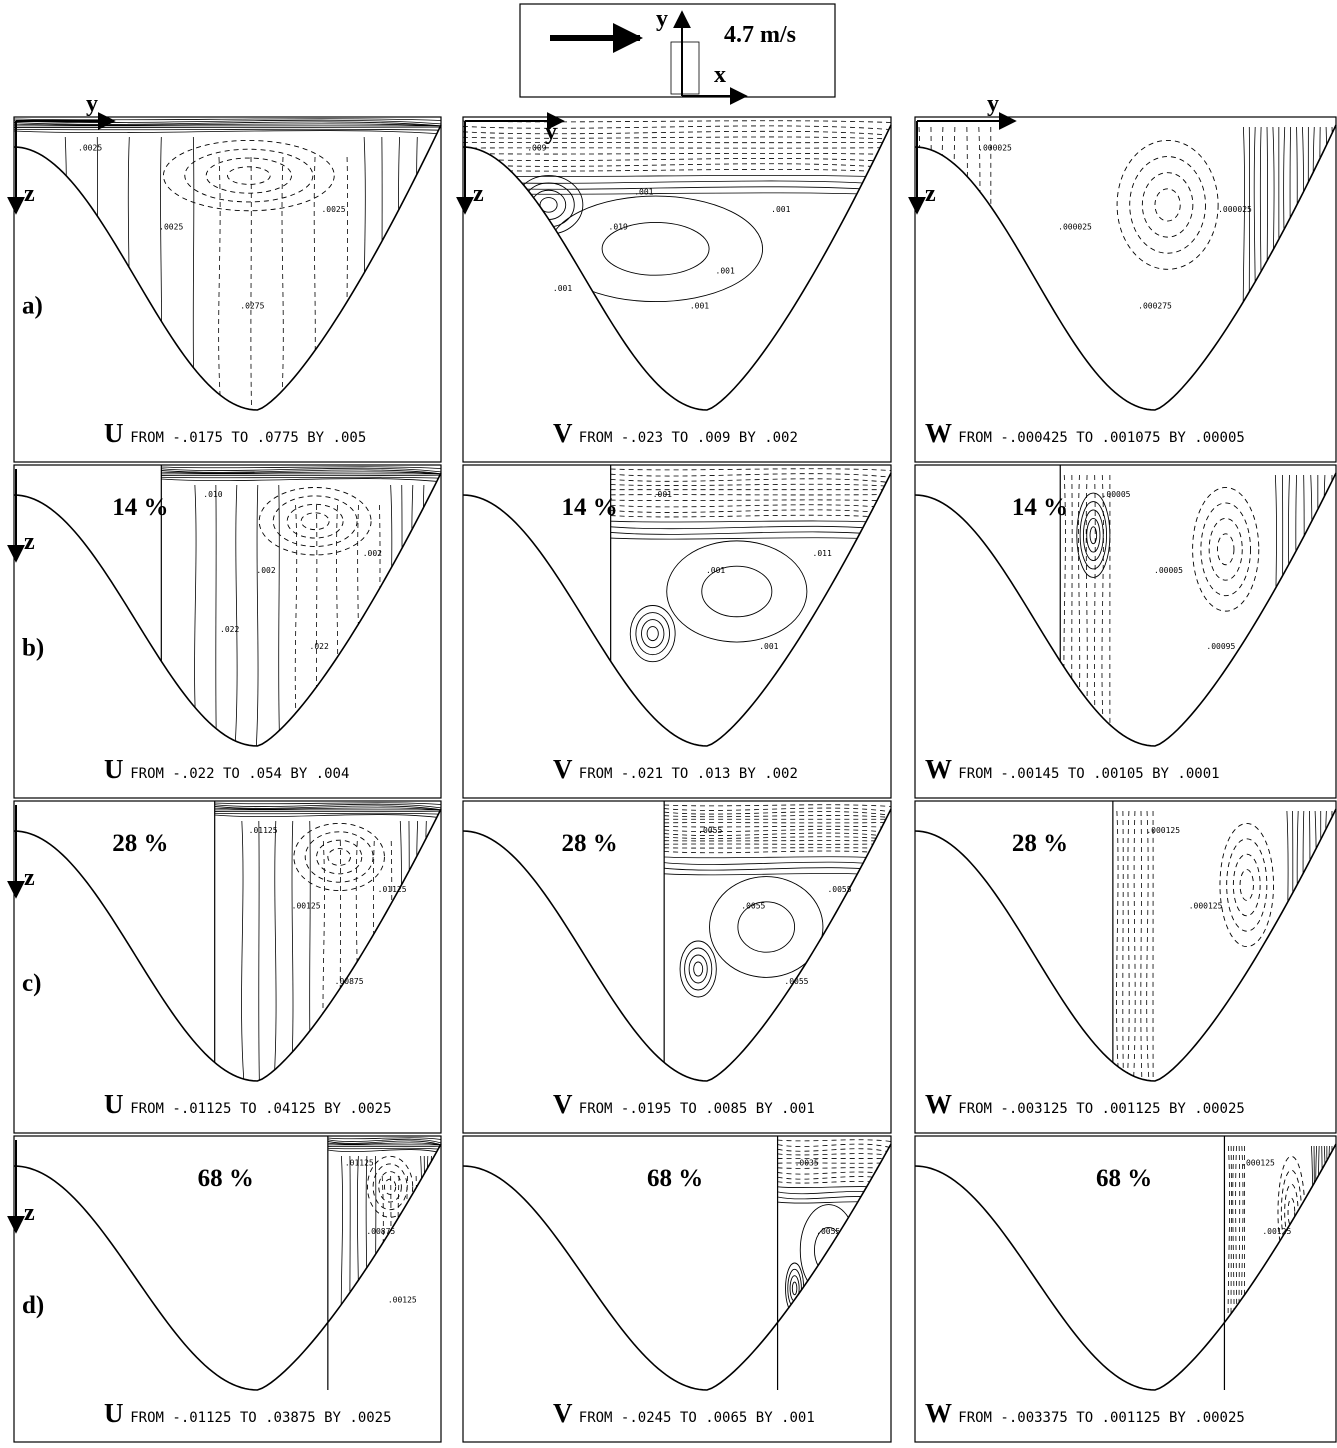 This screenshot has height=1448, width=1337. I want to click on range-text: FROM -.021 TO .013 BY .002, so click(688, 774).